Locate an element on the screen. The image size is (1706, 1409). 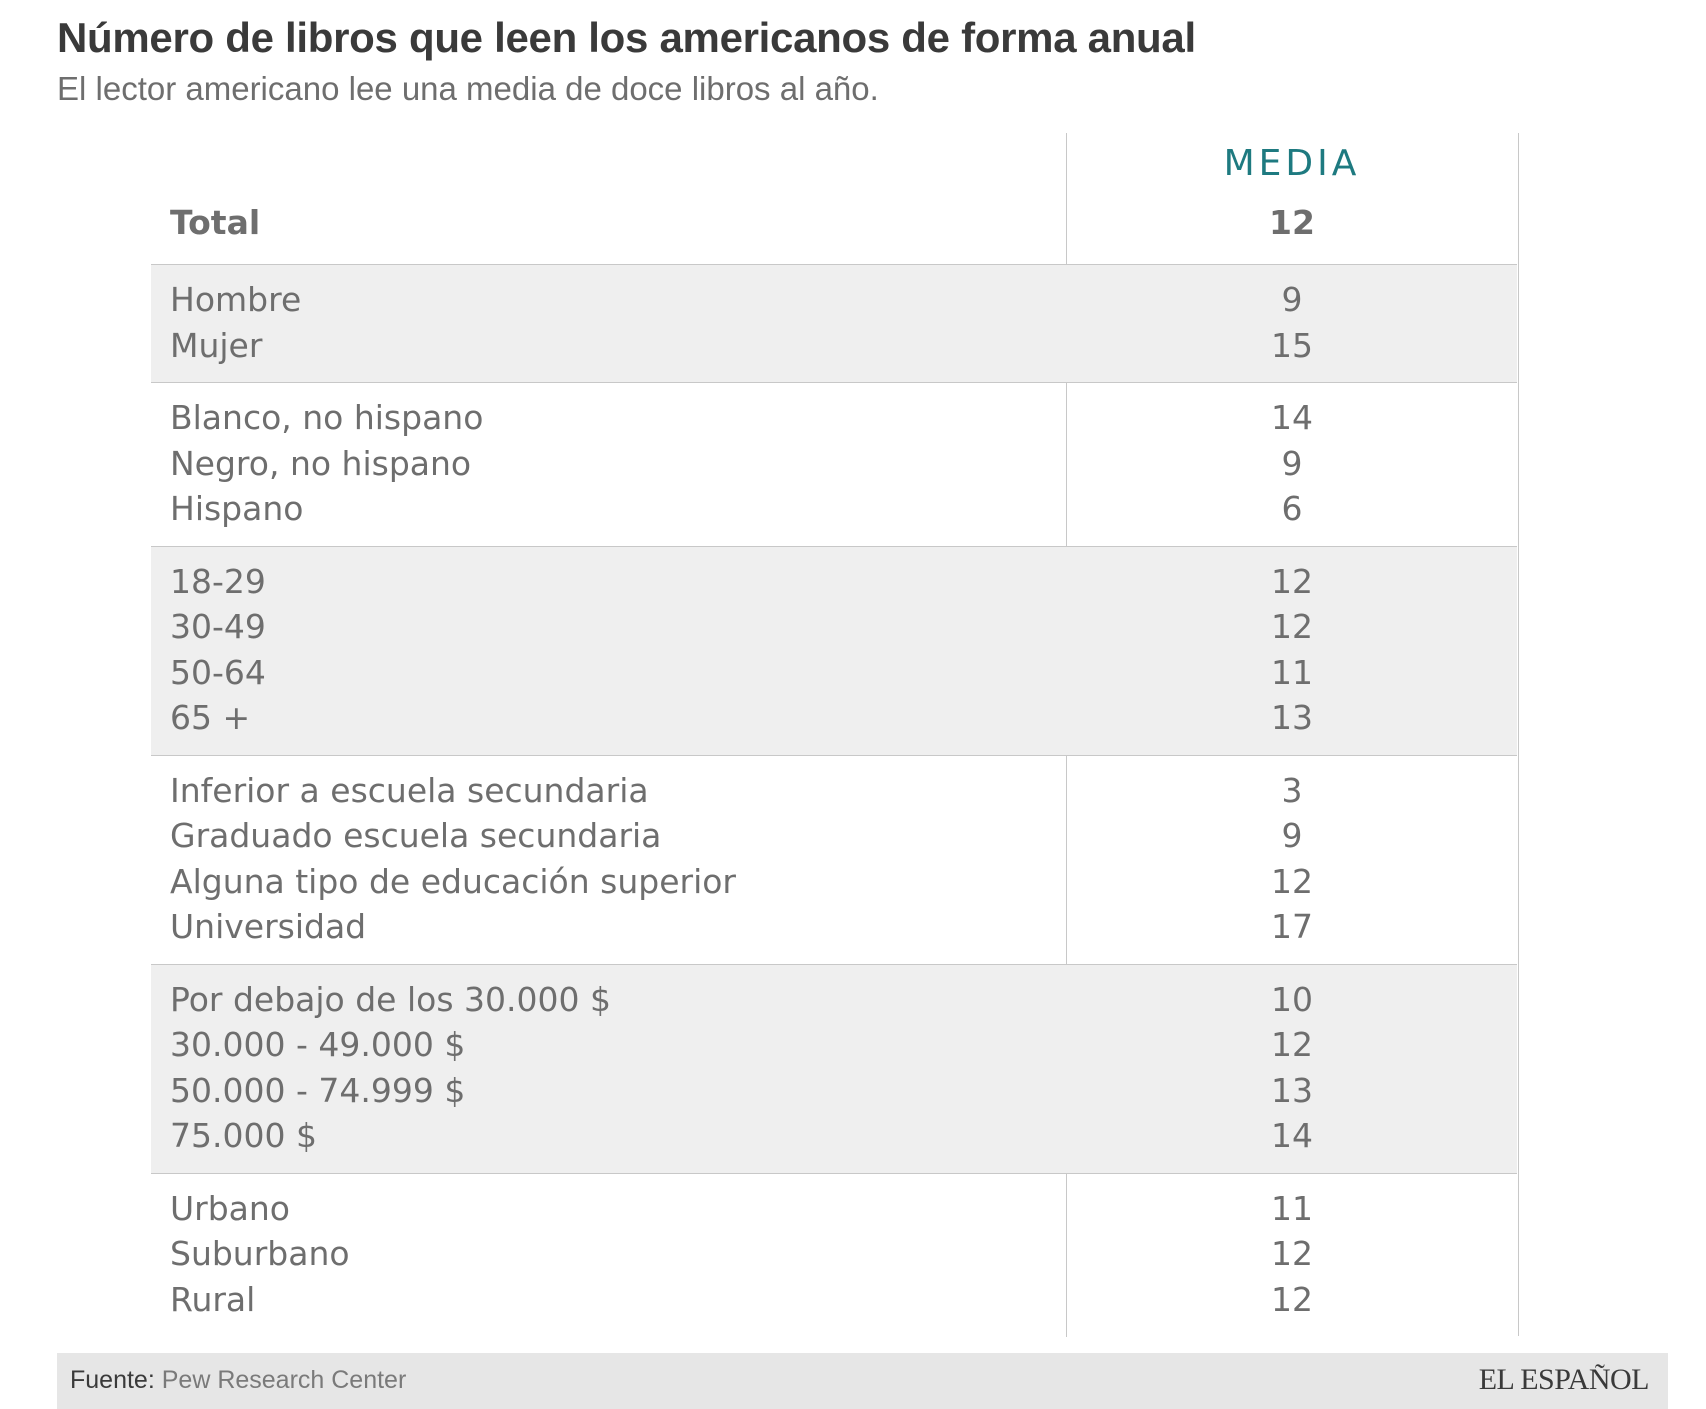
table-row: 75.000 $ 14 is located at coordinates (834, 1136).